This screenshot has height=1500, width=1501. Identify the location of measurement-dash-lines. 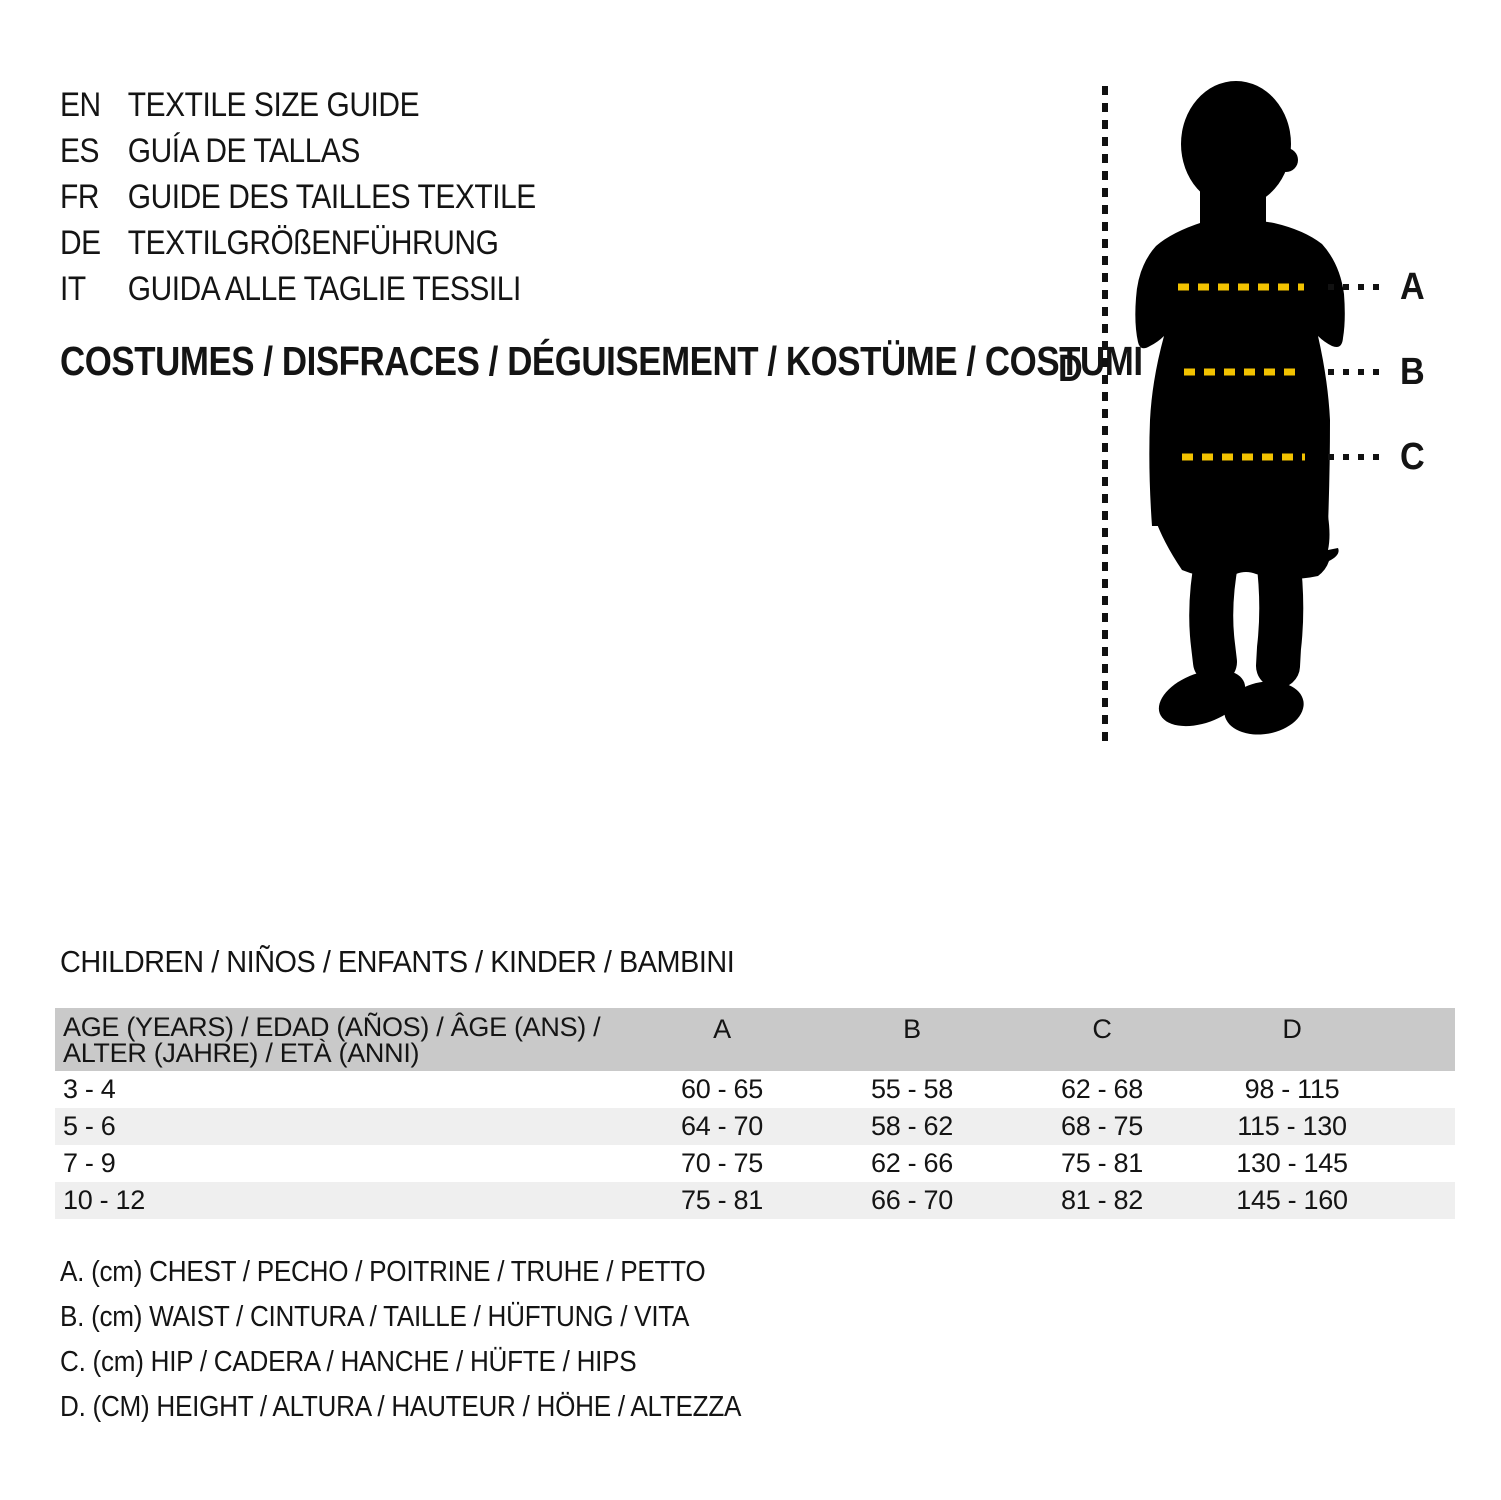
(1241, 372).